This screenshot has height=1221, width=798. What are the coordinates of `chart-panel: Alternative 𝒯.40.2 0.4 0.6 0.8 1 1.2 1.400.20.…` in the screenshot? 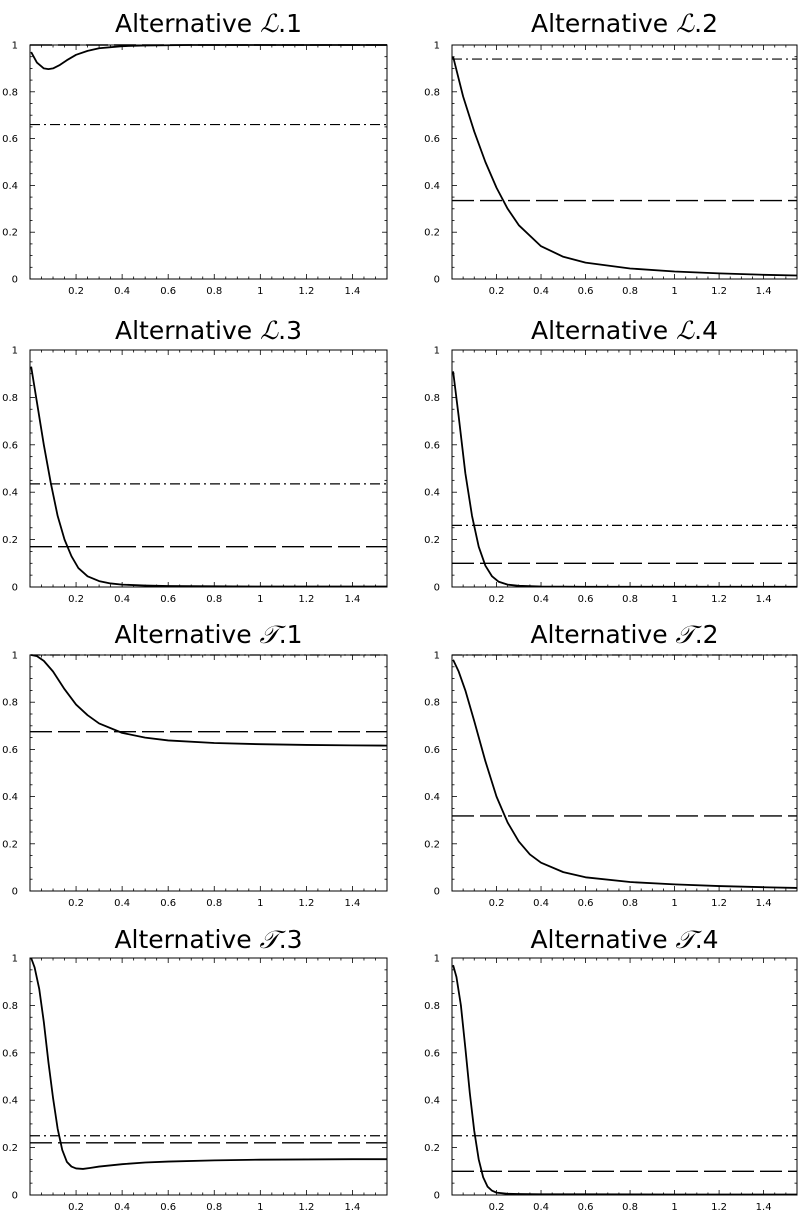 It's located at (611, 1069).